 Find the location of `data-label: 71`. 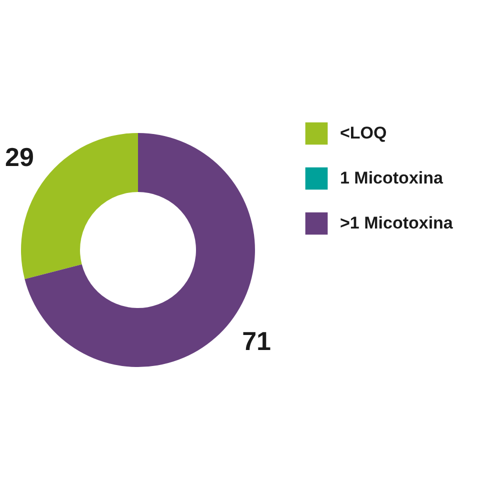

data-label: 71 is located at coordinates (256, 341).